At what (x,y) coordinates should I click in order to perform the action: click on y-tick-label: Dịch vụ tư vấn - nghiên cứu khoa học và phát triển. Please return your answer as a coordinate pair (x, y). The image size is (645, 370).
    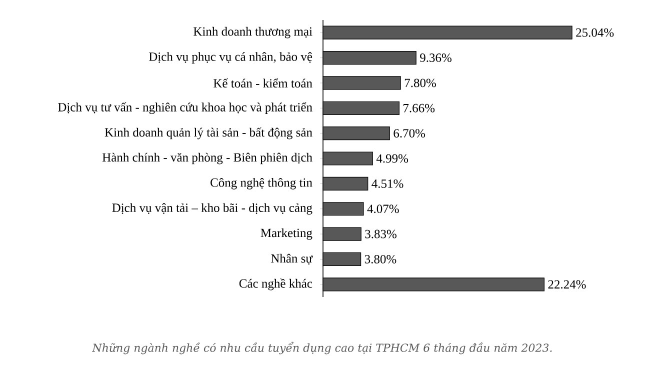
    Looking at the image, I should click on (185, 108).